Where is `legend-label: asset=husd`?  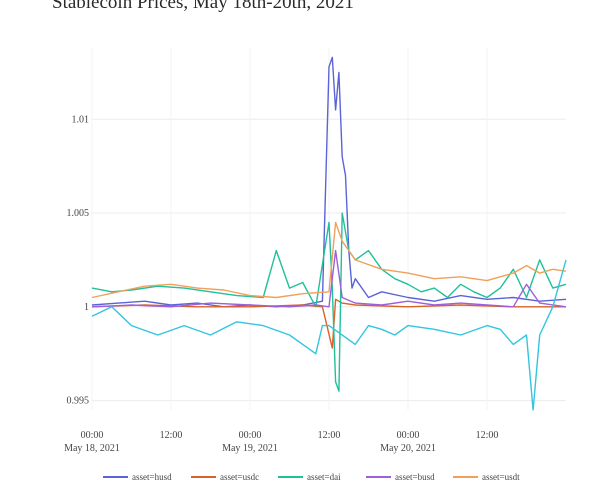
legend-label: asset=husd is located at coordinates (152, 477).